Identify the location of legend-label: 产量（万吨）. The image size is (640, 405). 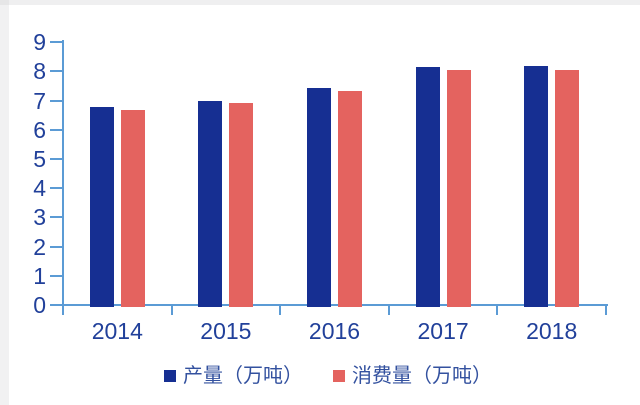
(243, 376).